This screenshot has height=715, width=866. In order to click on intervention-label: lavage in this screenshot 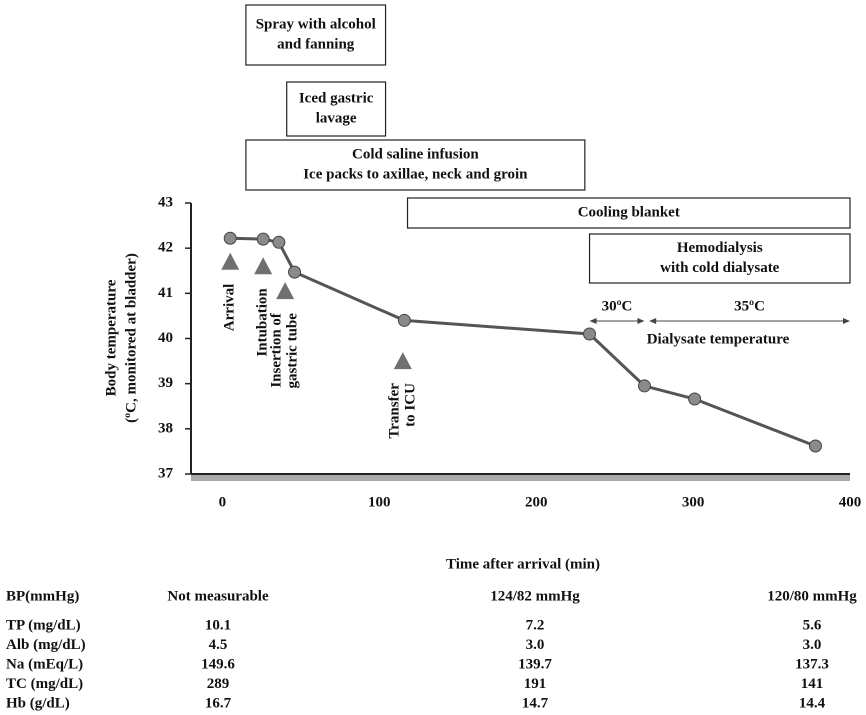, I will do `click(336, 118)`.